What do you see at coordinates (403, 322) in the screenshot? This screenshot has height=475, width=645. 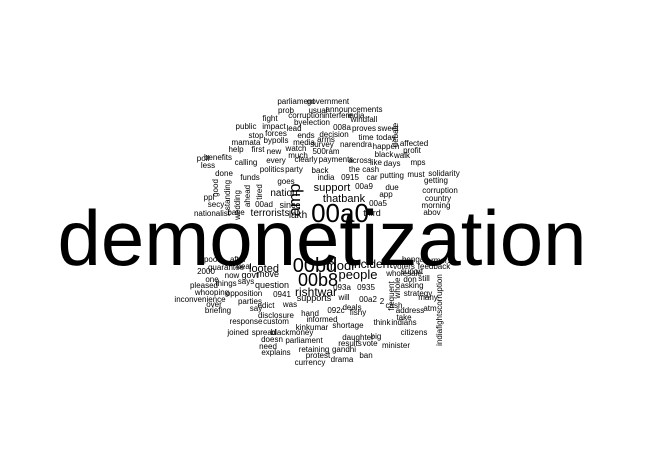 I see `cloud-word-indians: indians` at bounding box center [403, 322].